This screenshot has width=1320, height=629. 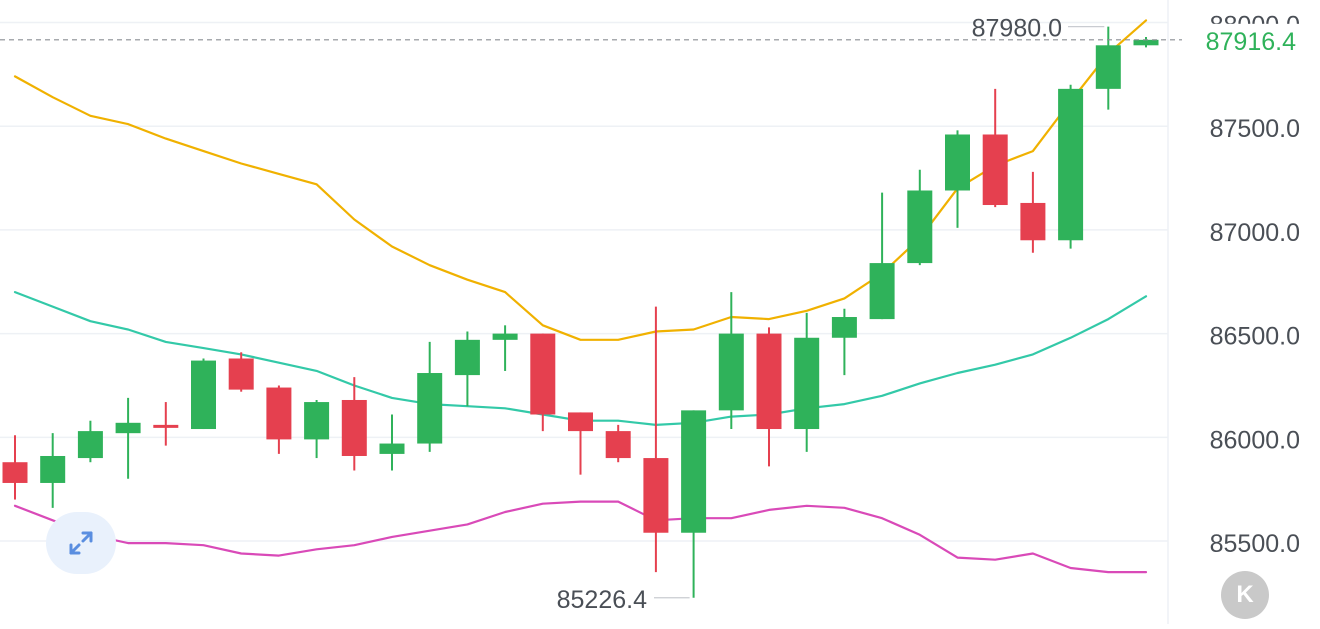 What do you see at coordinates (1255, 129) in the screenshot?
I see `y-tick-label: 87500.0` at bounding box center [1255, 129].